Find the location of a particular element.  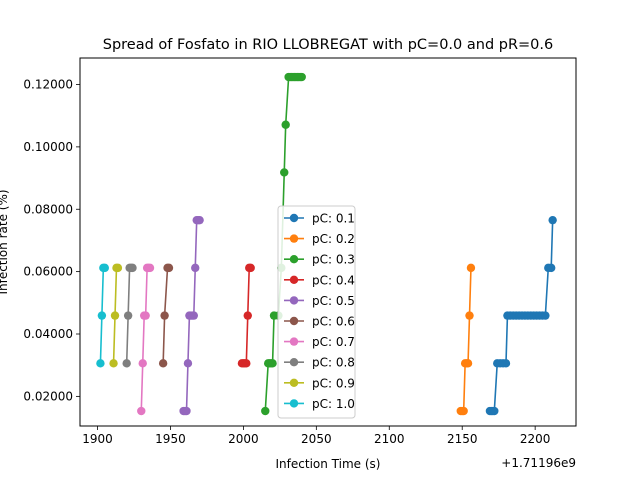

x-axis: 1900 1950 2000 2050 2100 2150 2200 is located at coordinates (316, 436).